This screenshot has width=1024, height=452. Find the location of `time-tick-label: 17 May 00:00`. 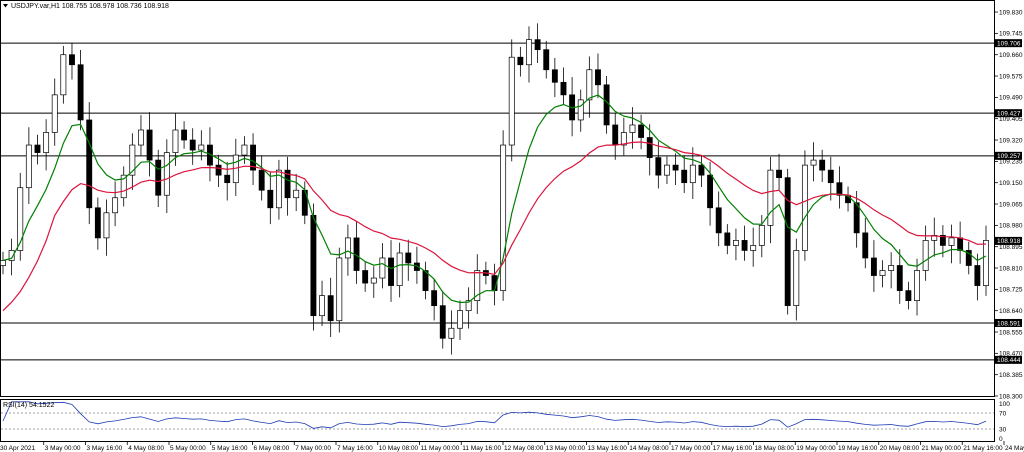

time-tick-label: 17 May 00:00 is located at coordinates (691, 448).